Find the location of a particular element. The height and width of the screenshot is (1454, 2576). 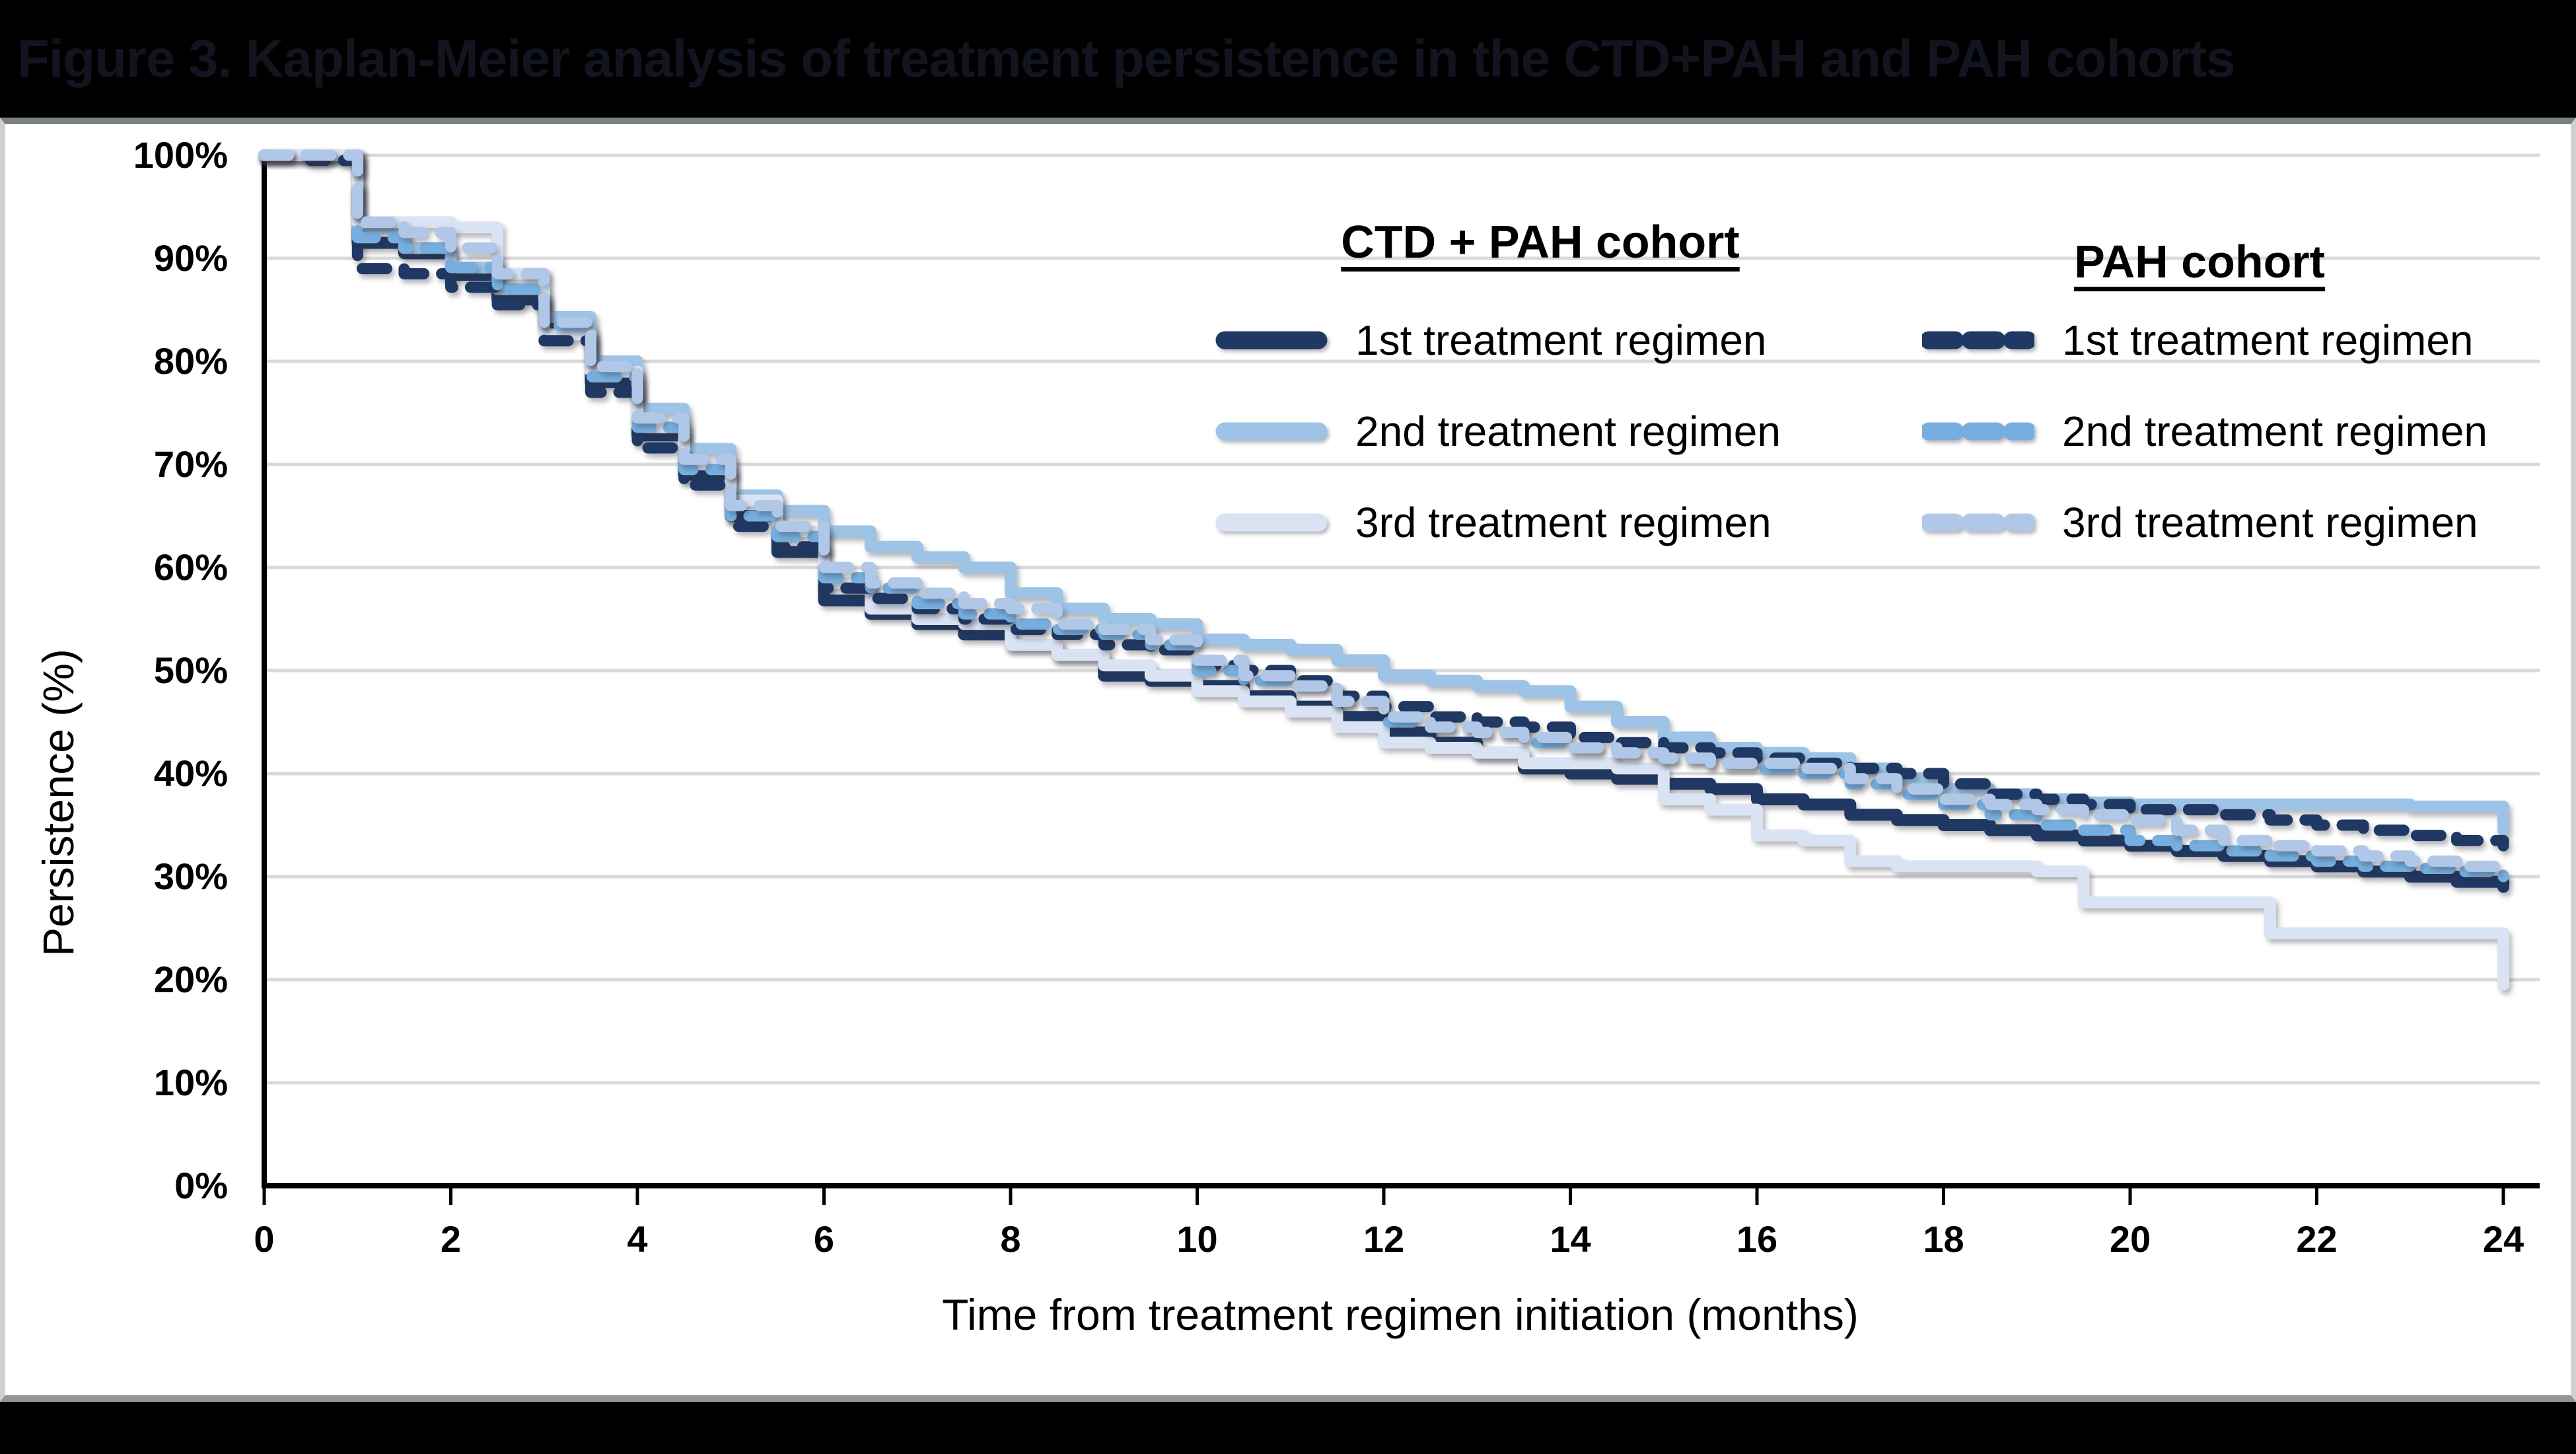

x-tick-label: 24 is located at coordinates (2503, 1239).